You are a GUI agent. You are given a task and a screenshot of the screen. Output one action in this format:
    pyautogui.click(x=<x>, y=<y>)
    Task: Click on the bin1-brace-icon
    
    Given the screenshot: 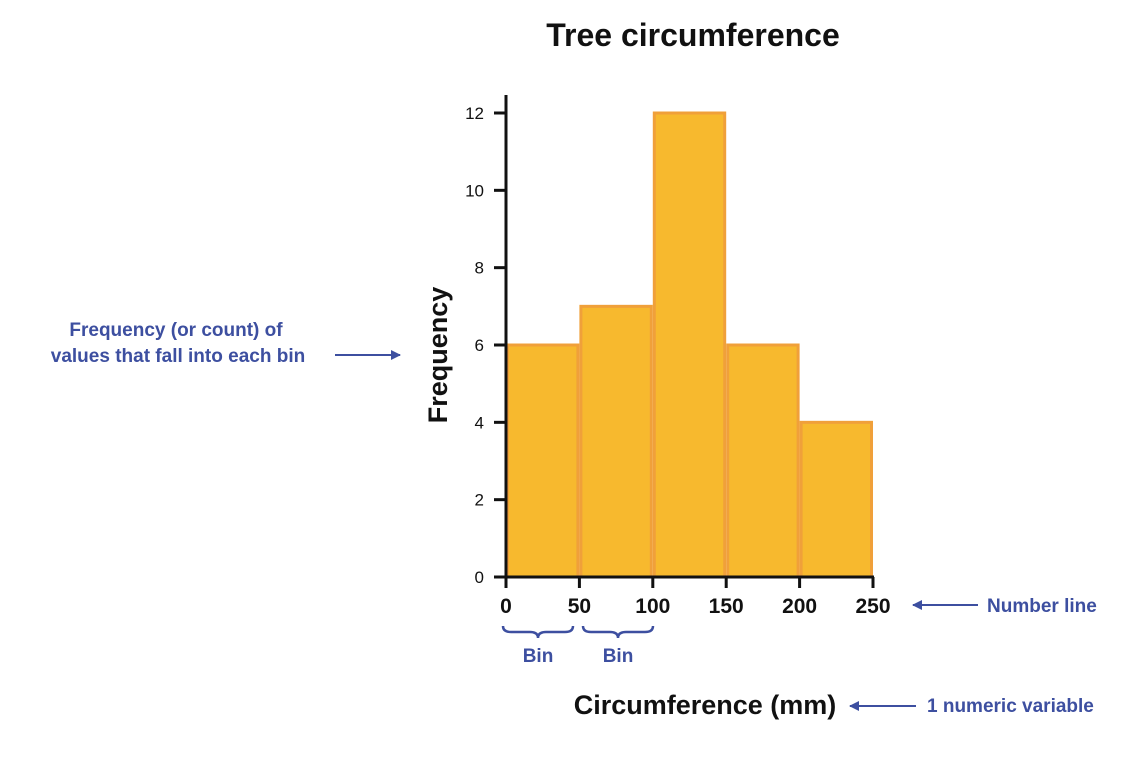 What is the action you would take?
    pyautogui.click(x=538, y=632)
    